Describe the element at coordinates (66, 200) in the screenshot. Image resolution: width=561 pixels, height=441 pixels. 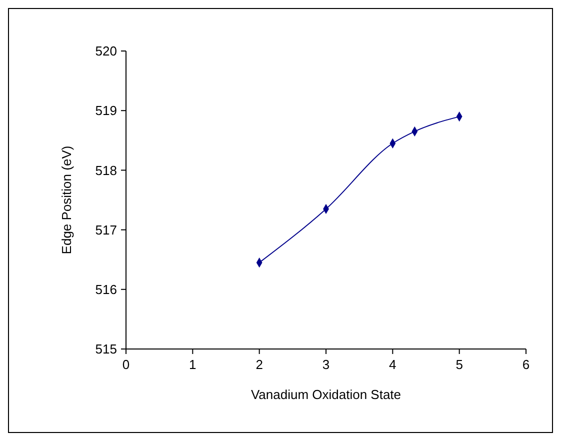
I see `y-axis-title: Edge Position (eV)` at that location.